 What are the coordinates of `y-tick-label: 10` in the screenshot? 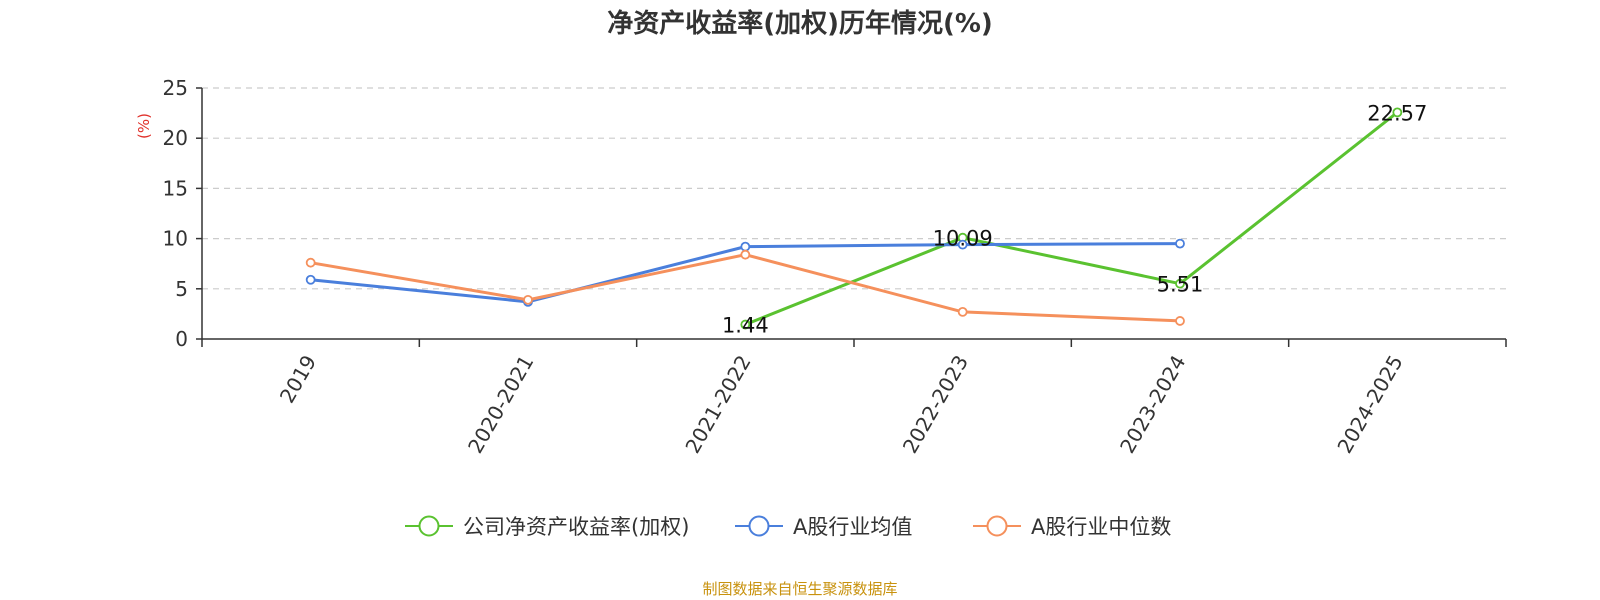 It's located at (175, 239).